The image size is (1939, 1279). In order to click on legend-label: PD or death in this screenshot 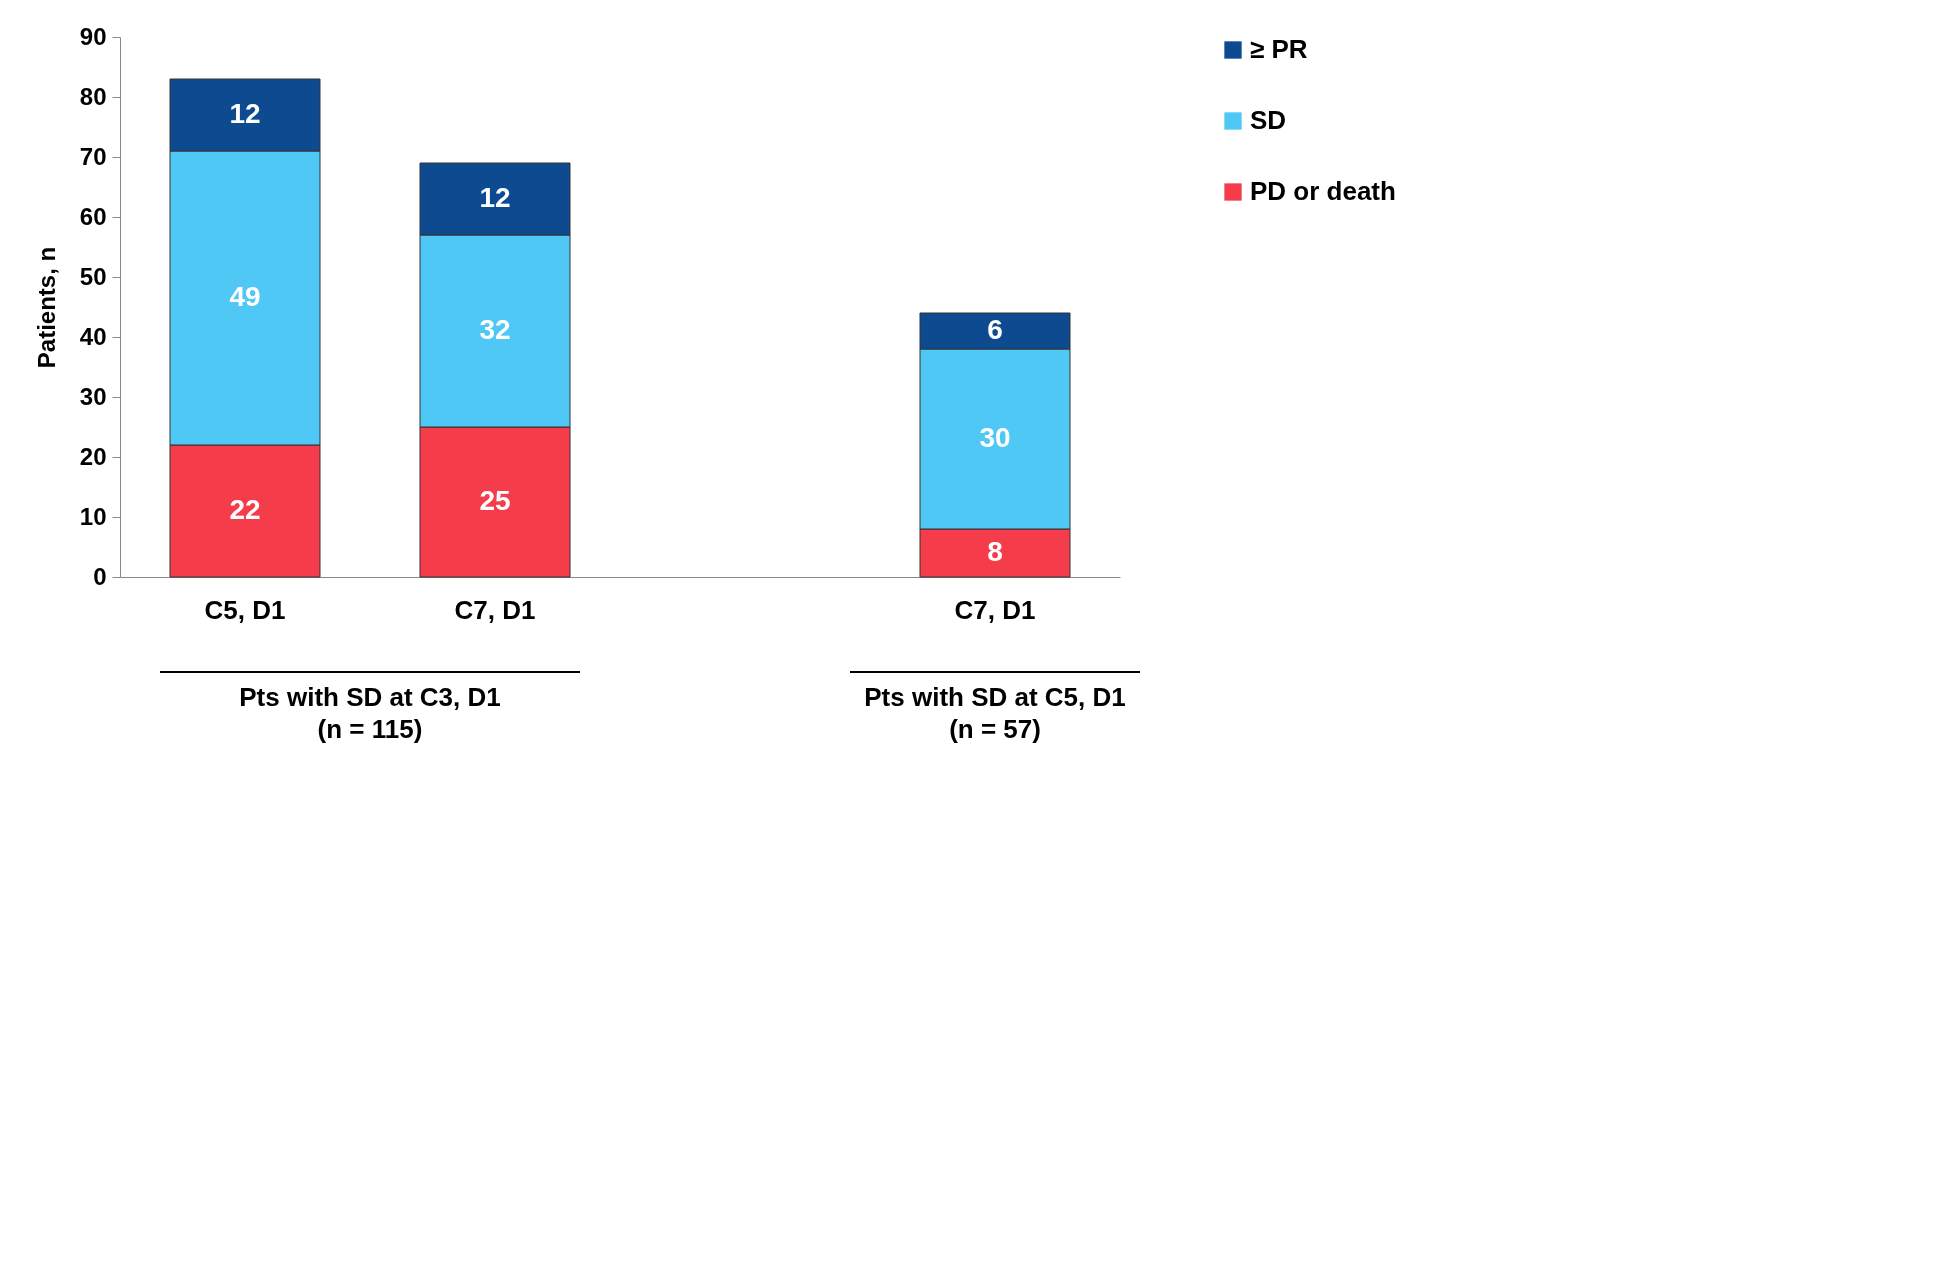, I will do `click(1323, 191)`.